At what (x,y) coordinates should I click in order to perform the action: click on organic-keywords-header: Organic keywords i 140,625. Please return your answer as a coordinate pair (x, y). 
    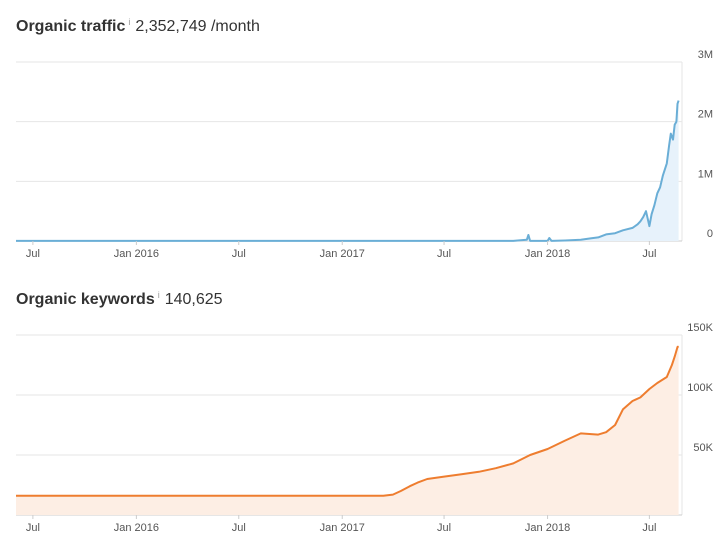
    Looking at the image, I should click on (119, 299).